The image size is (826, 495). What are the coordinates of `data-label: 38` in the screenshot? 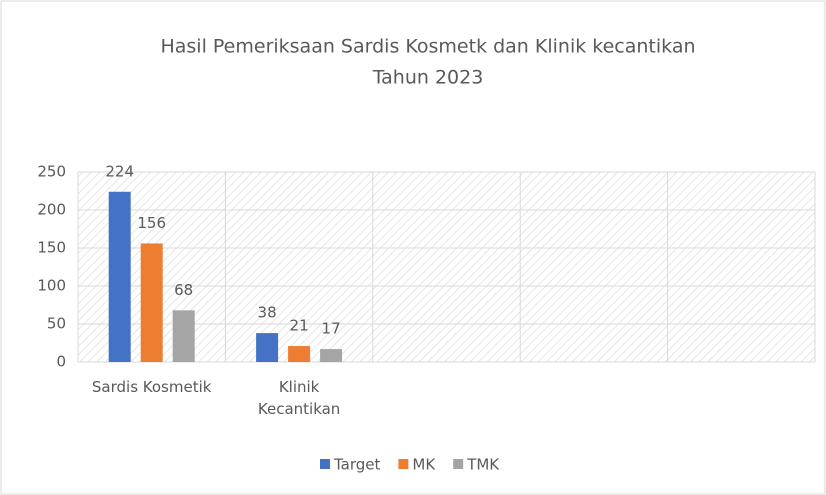 It's located at (267, 313).